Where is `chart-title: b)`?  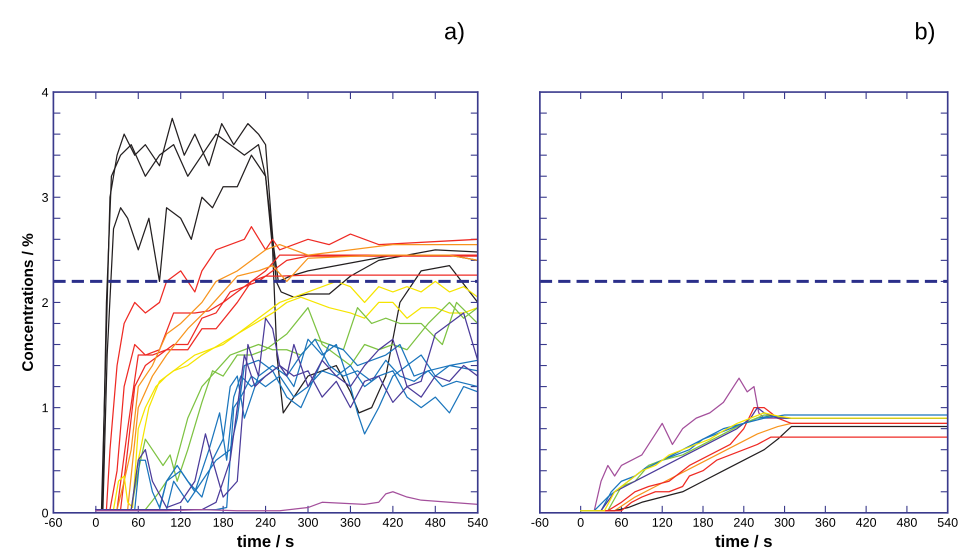
chart-title: b) is located at coordinates (925, 33).